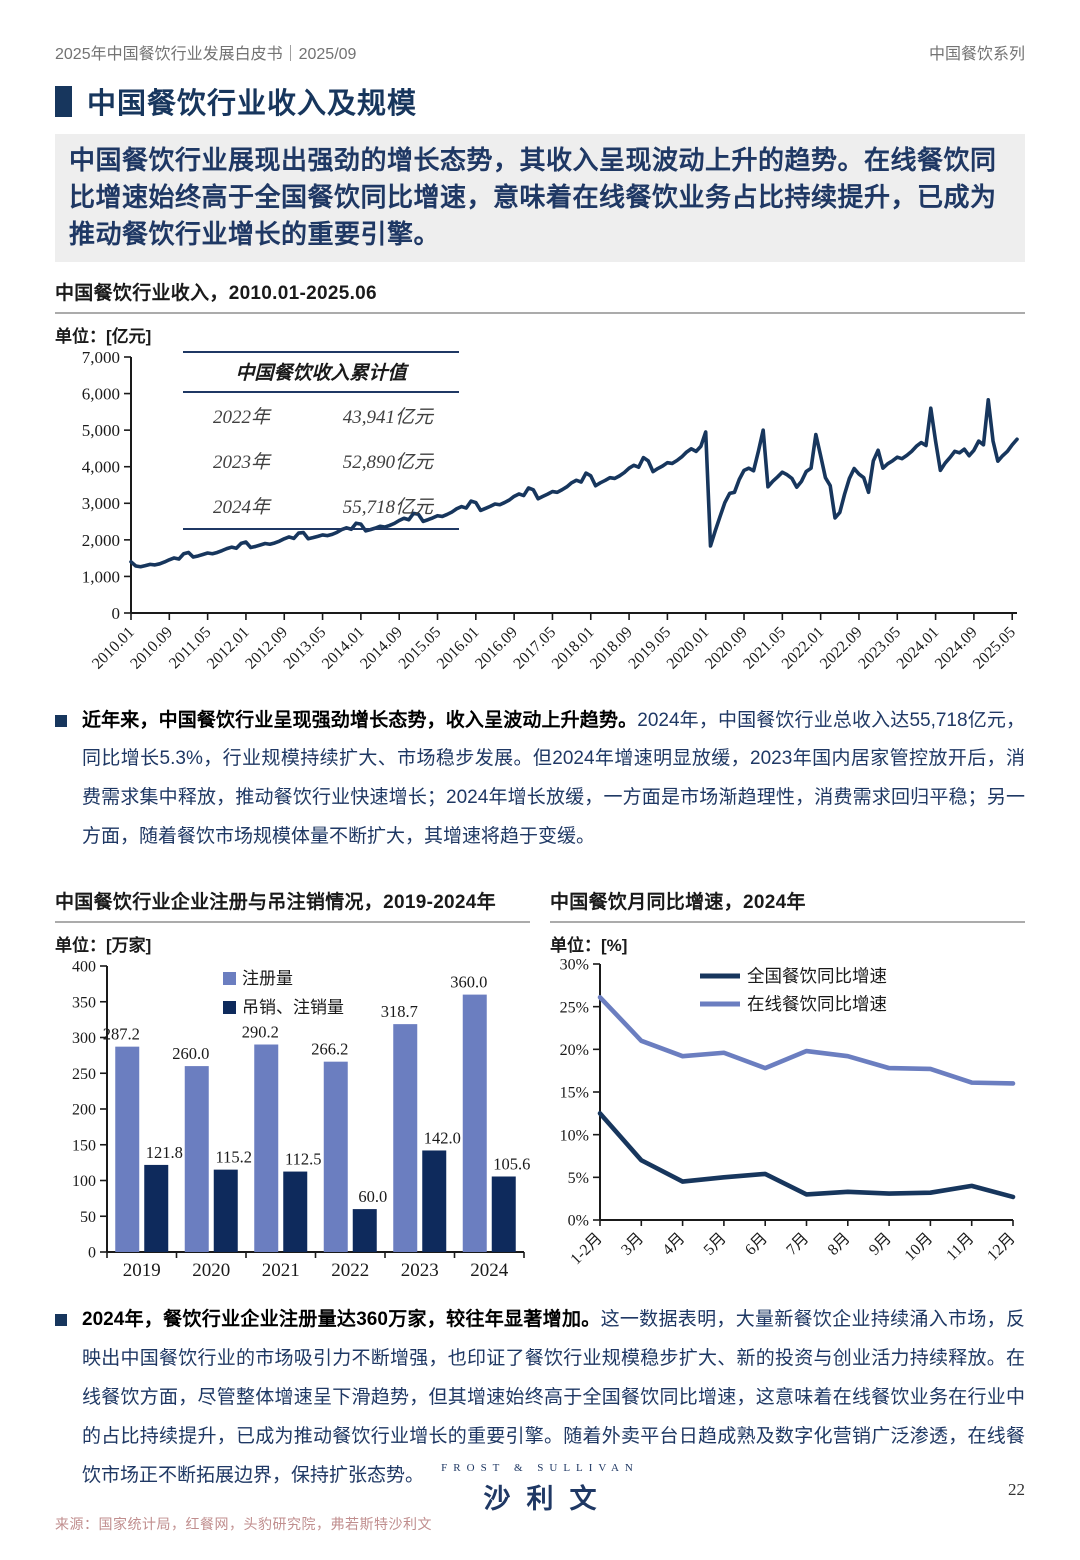 Image resolution: width=1080 pixels, height=1560 pixels. What do you see at coordinates (360, 720) in the screenshot?
I see `paragraph-lead: 近年来，中国餐饮行业呈现强劲增长态势，收入呈波动上升趋势。` at bounding box center [360, 720].